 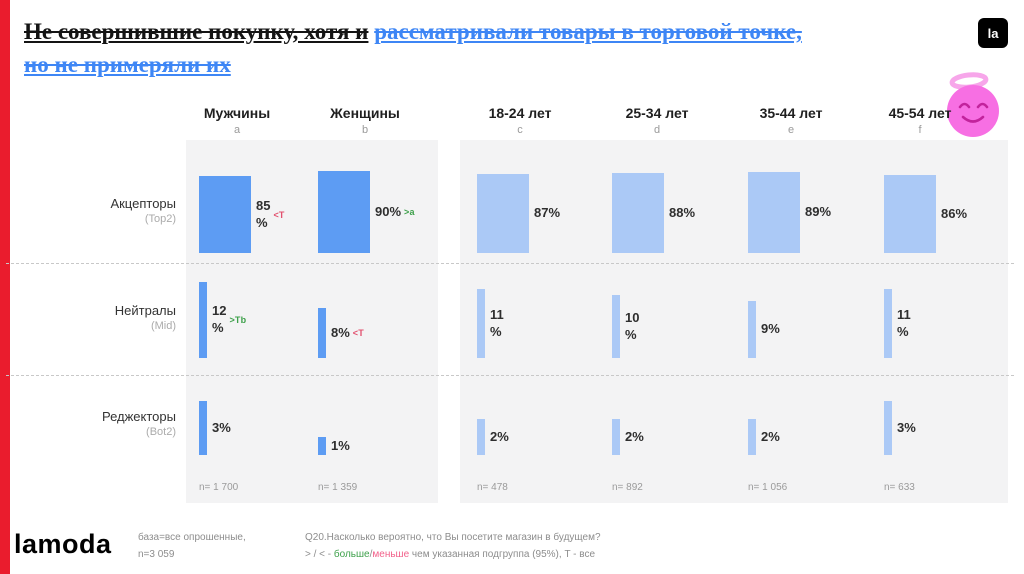 What do you see at coordinates (163, 326) in the screenshot?
I see `row-label-sub: (Mid)` at bounding box center [163, 326].